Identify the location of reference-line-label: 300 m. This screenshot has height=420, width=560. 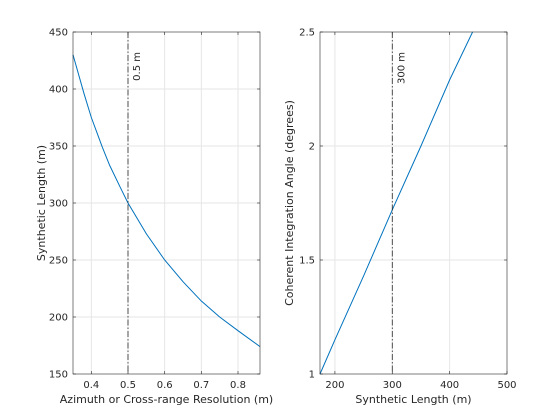
(401, 68).